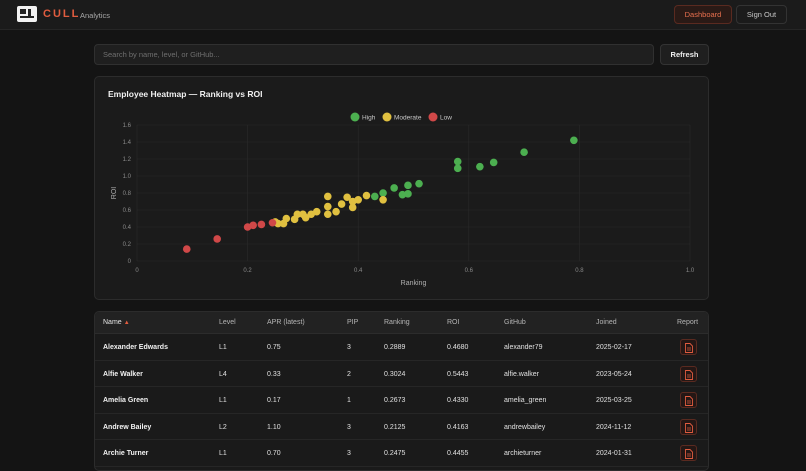  Describe the element at coordinates (684, 54) in the screenshot. I see `refresh-button: Refresh` at that location.